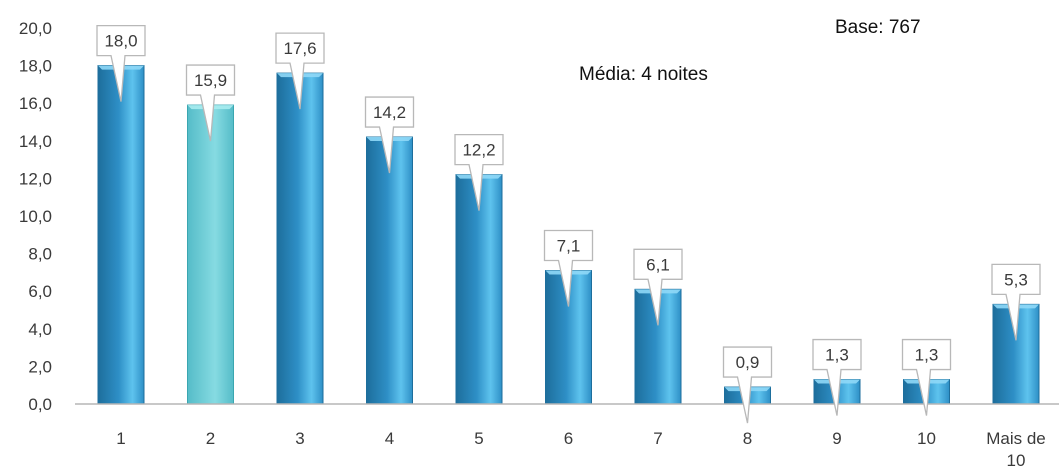 This screenshot has width=1059, height=469. What do you see at coordinates (35, 28) in the screenshot?
I see `y-tick-label: 20,0` at bounding box center [35, 28].